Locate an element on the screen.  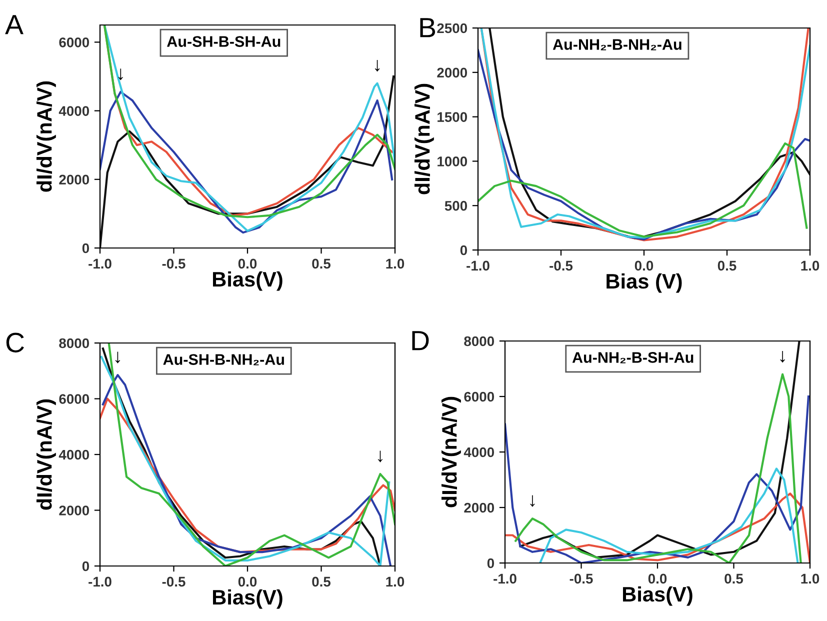
annotation: Au-SH-B-SH-Au is located at coordinates (223, 41).